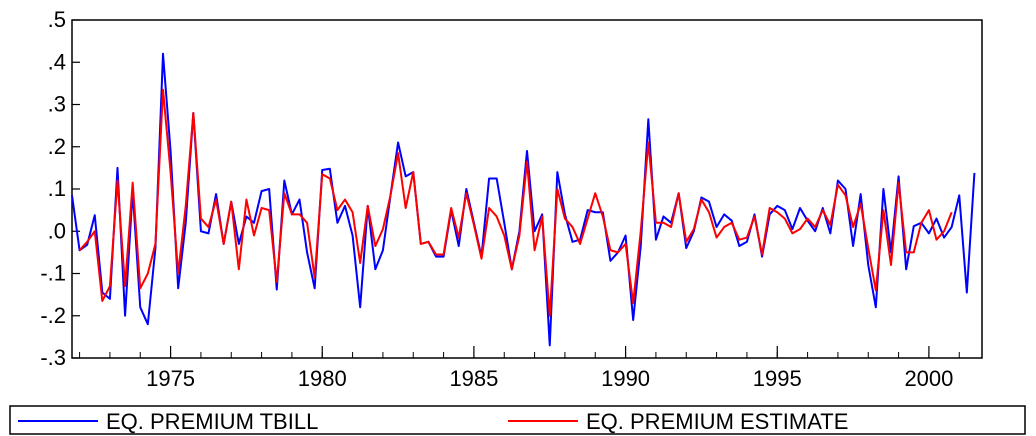 This screenshot has width=1036, height=436. What do you see at coordinates (322, 378) in the screenshot?
I see `x-tick-label: 1980` at bounding box center [322, 378].